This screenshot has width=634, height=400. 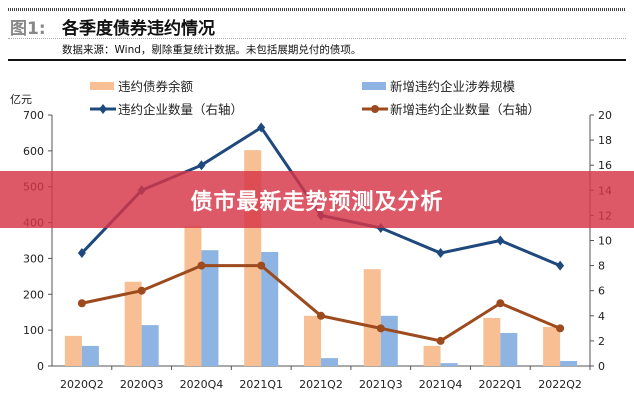 I want to click on divider, so click(x=317, y=38).